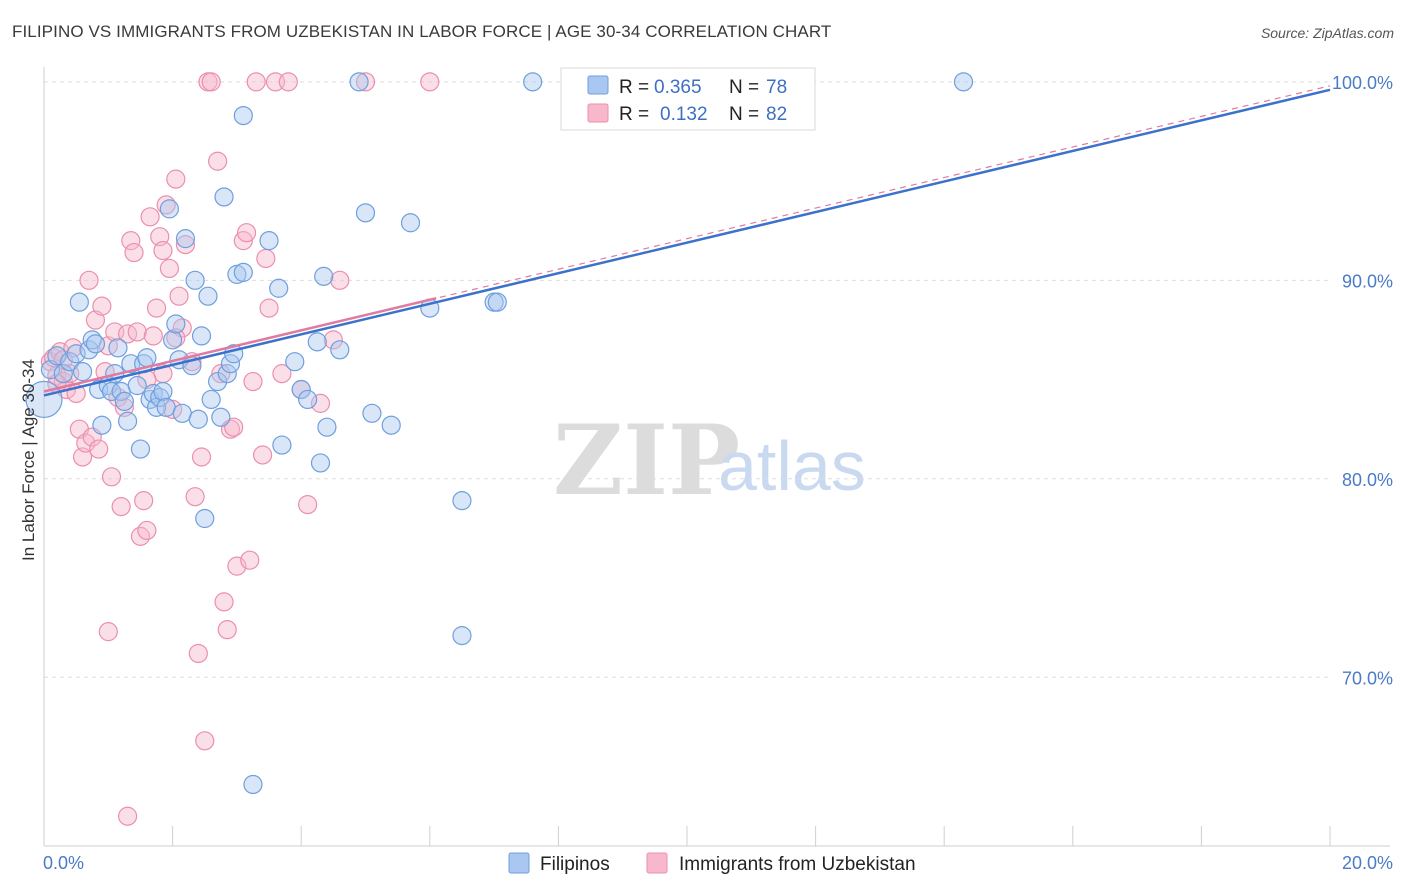 The image size is (1406, 892). I want to click on bottom-legend-label-uzbekistan: Immigrants from Uzbekistan, so click(797, 864).